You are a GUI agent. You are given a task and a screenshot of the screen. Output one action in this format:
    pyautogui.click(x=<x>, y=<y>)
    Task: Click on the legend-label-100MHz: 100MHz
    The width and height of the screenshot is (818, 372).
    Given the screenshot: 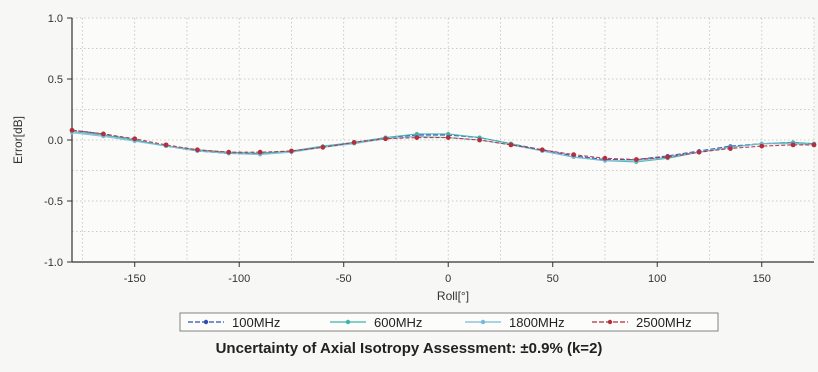 What is the action you would take?
    pyautogui.click(x=256, y=322)
    